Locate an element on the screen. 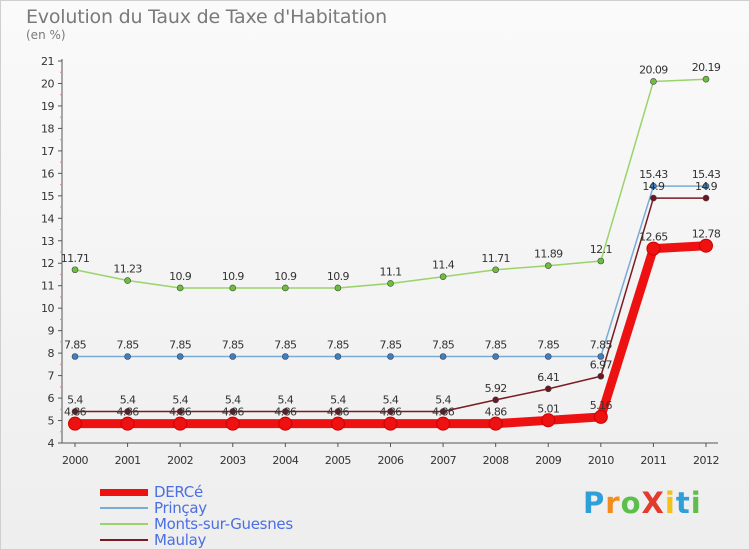 This screenshot has width=750, height=550. x-tick-label: 2006 is located at coordinates (391, 460).